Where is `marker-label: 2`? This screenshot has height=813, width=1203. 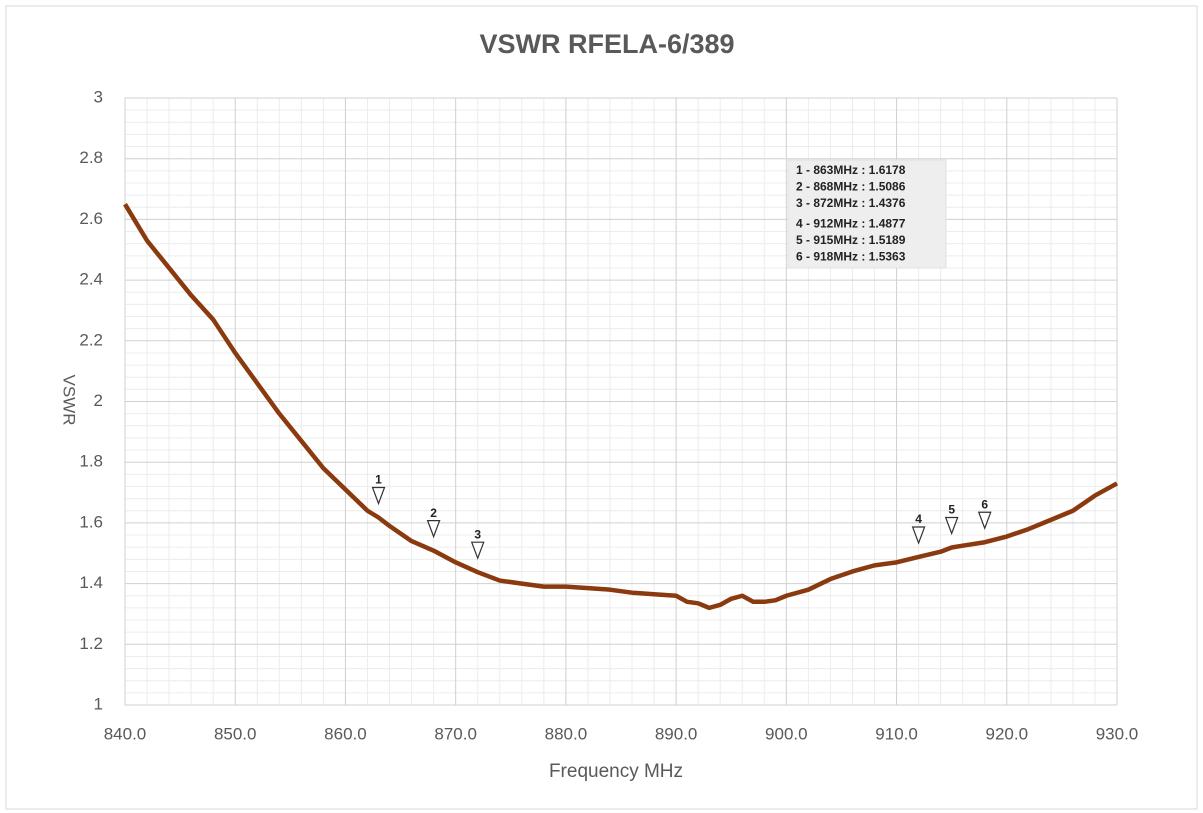
marker-label: 2 is located at coordinates (433, 513).